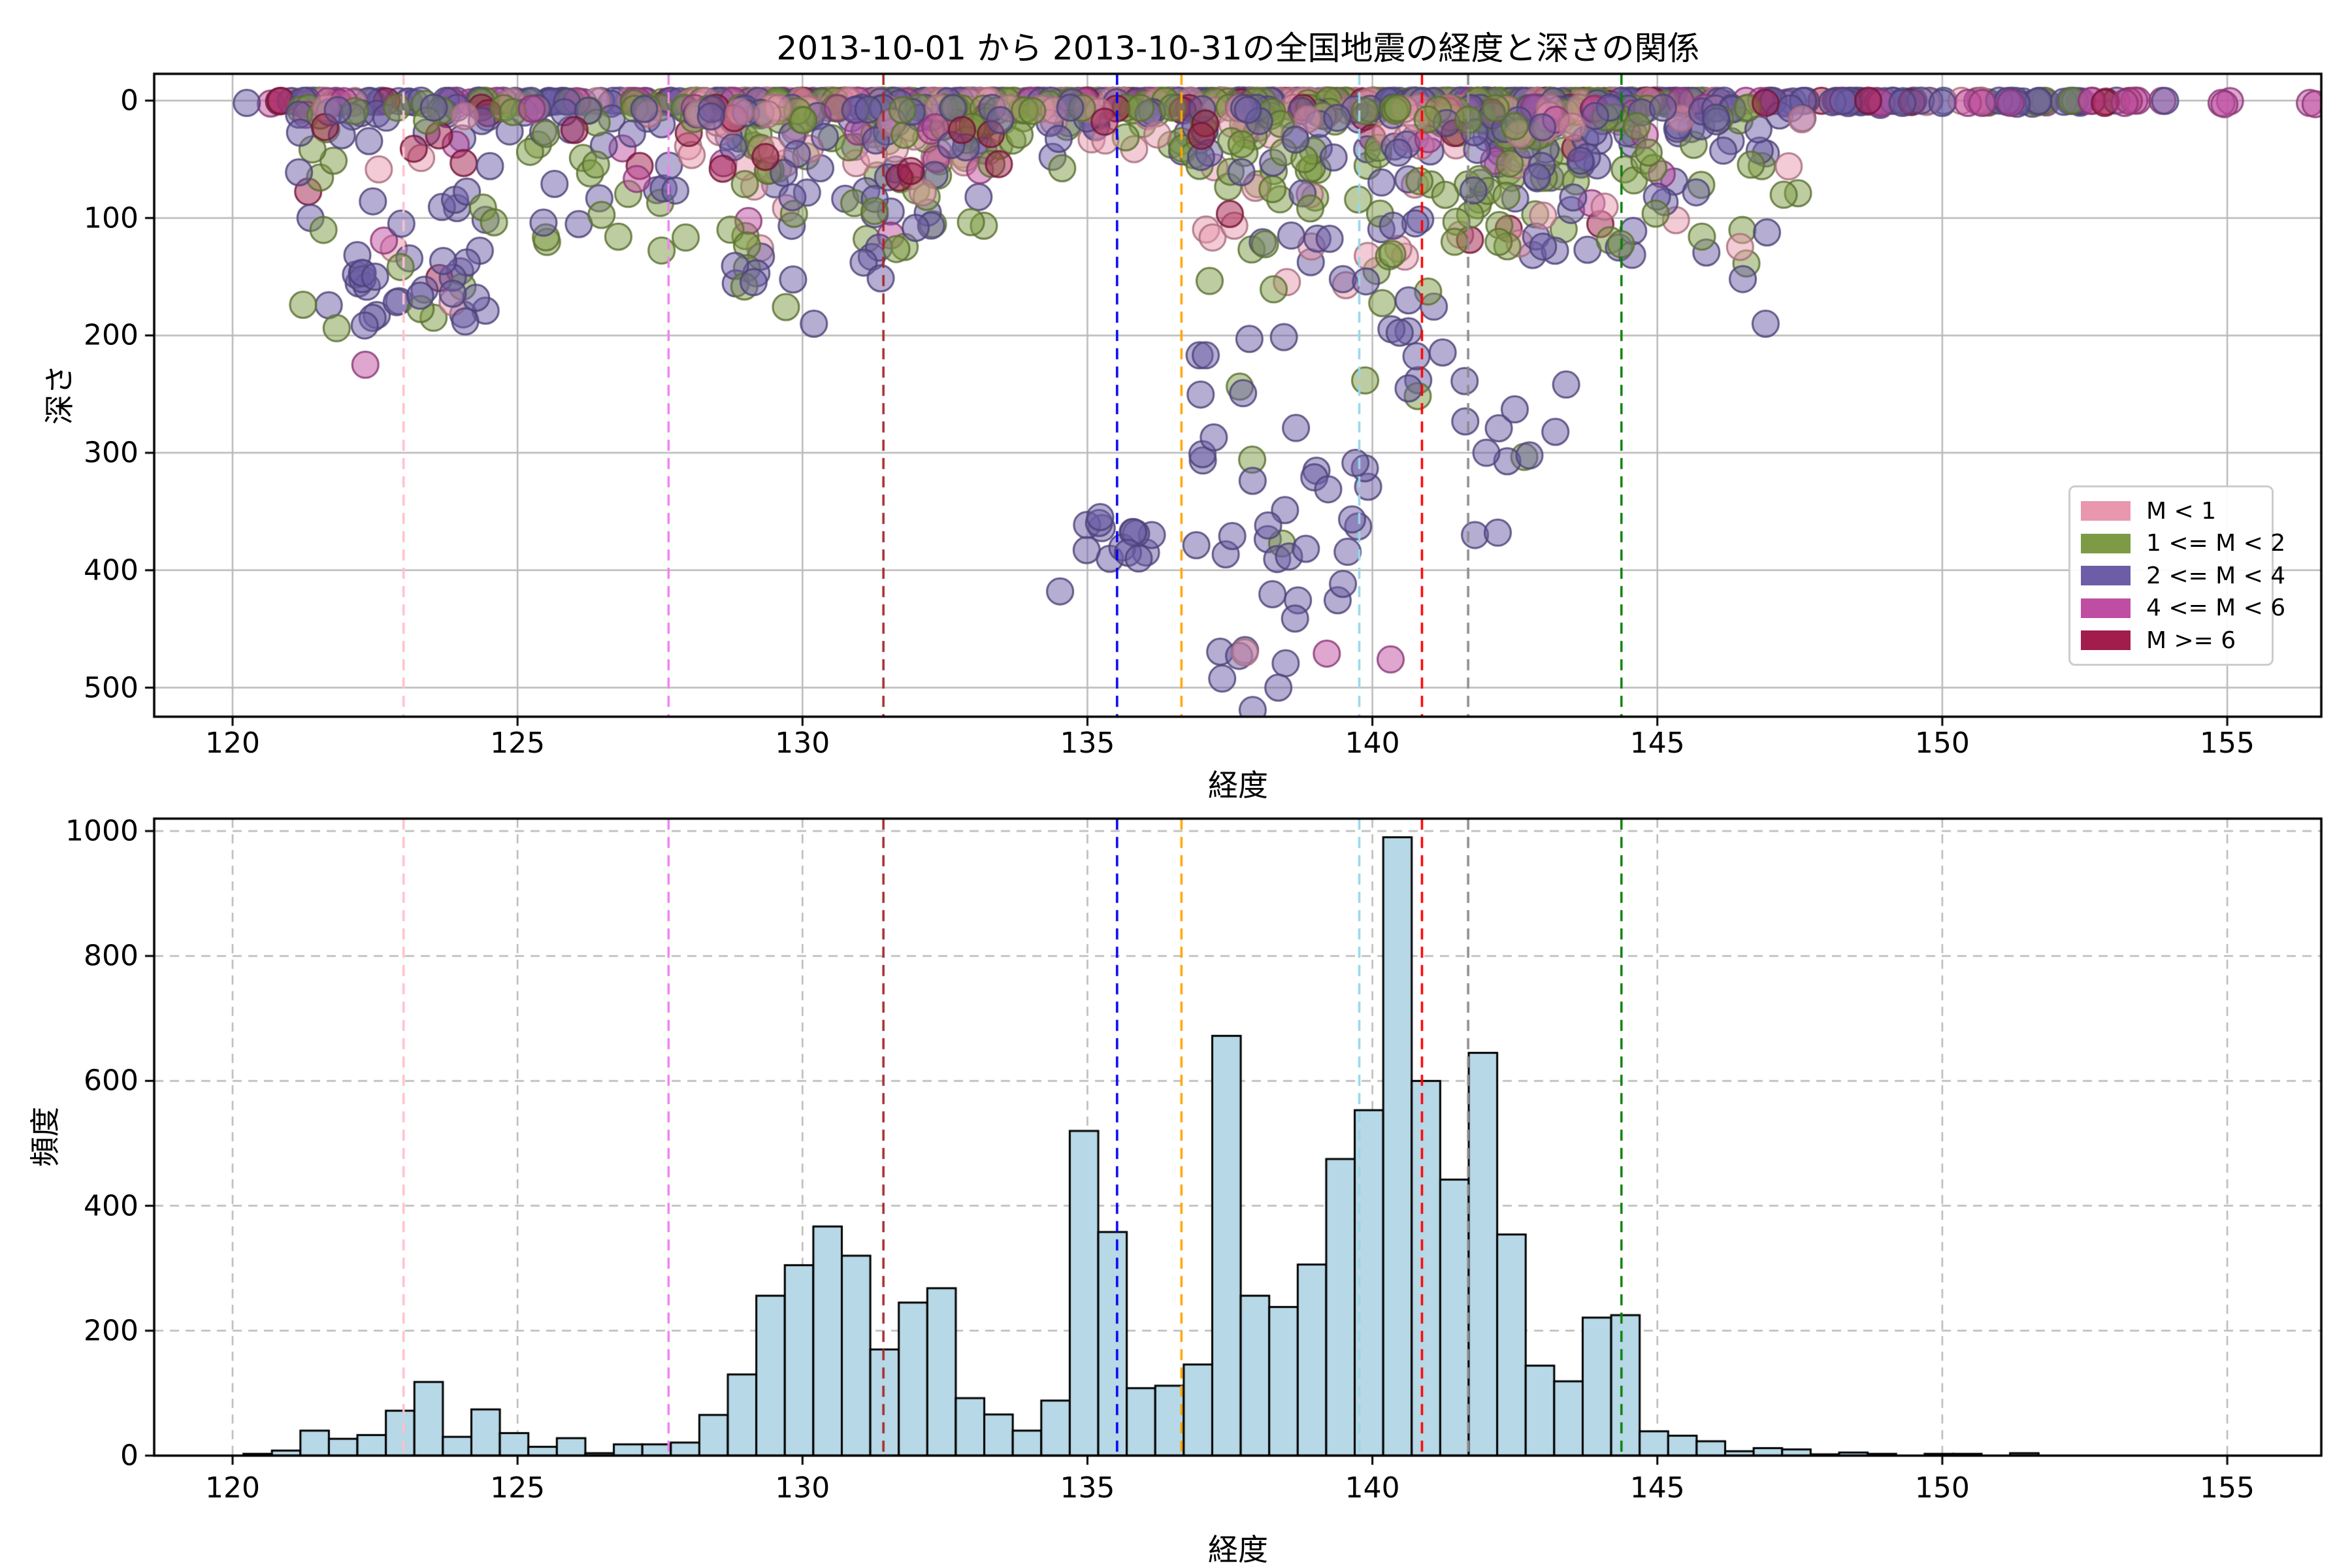 The image size is (2352, 1568). Describe the element at coordinates (2216, 575) in the screenshot. I see `legend-label: 2 <= M < 4` at that location.